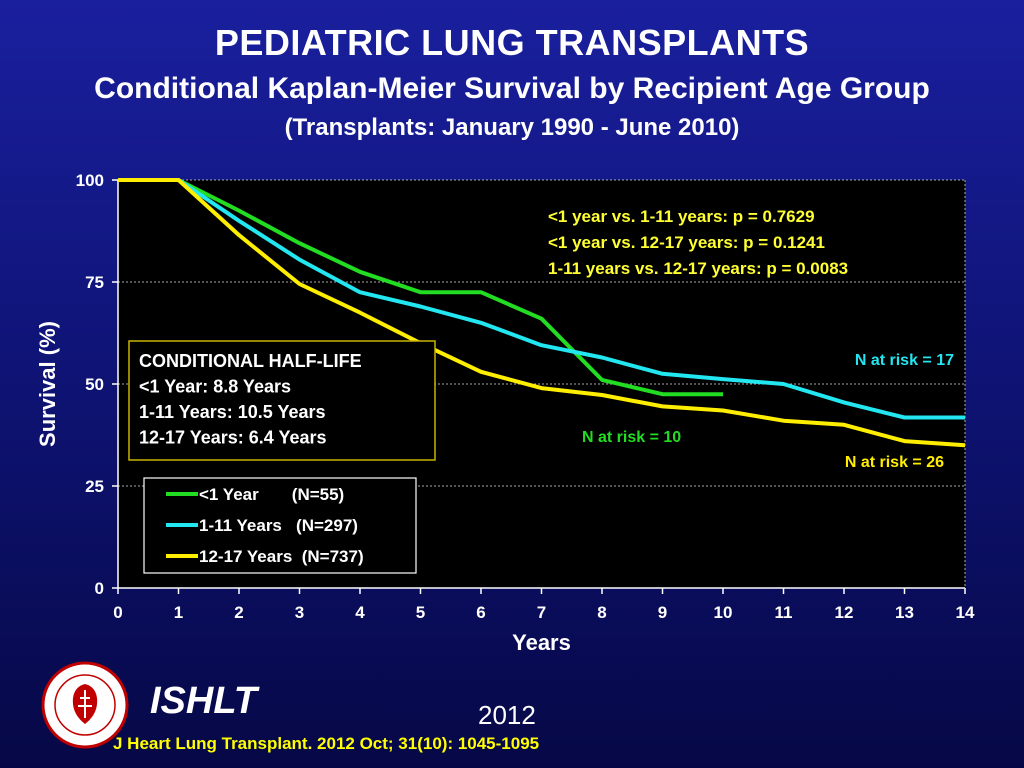 The height and width of the screenshot is (768, 1024). What do you see at coordinates (541, 642) in the screenshot?
I see `x-axis-label: Years` at bounding box center [541, 642].